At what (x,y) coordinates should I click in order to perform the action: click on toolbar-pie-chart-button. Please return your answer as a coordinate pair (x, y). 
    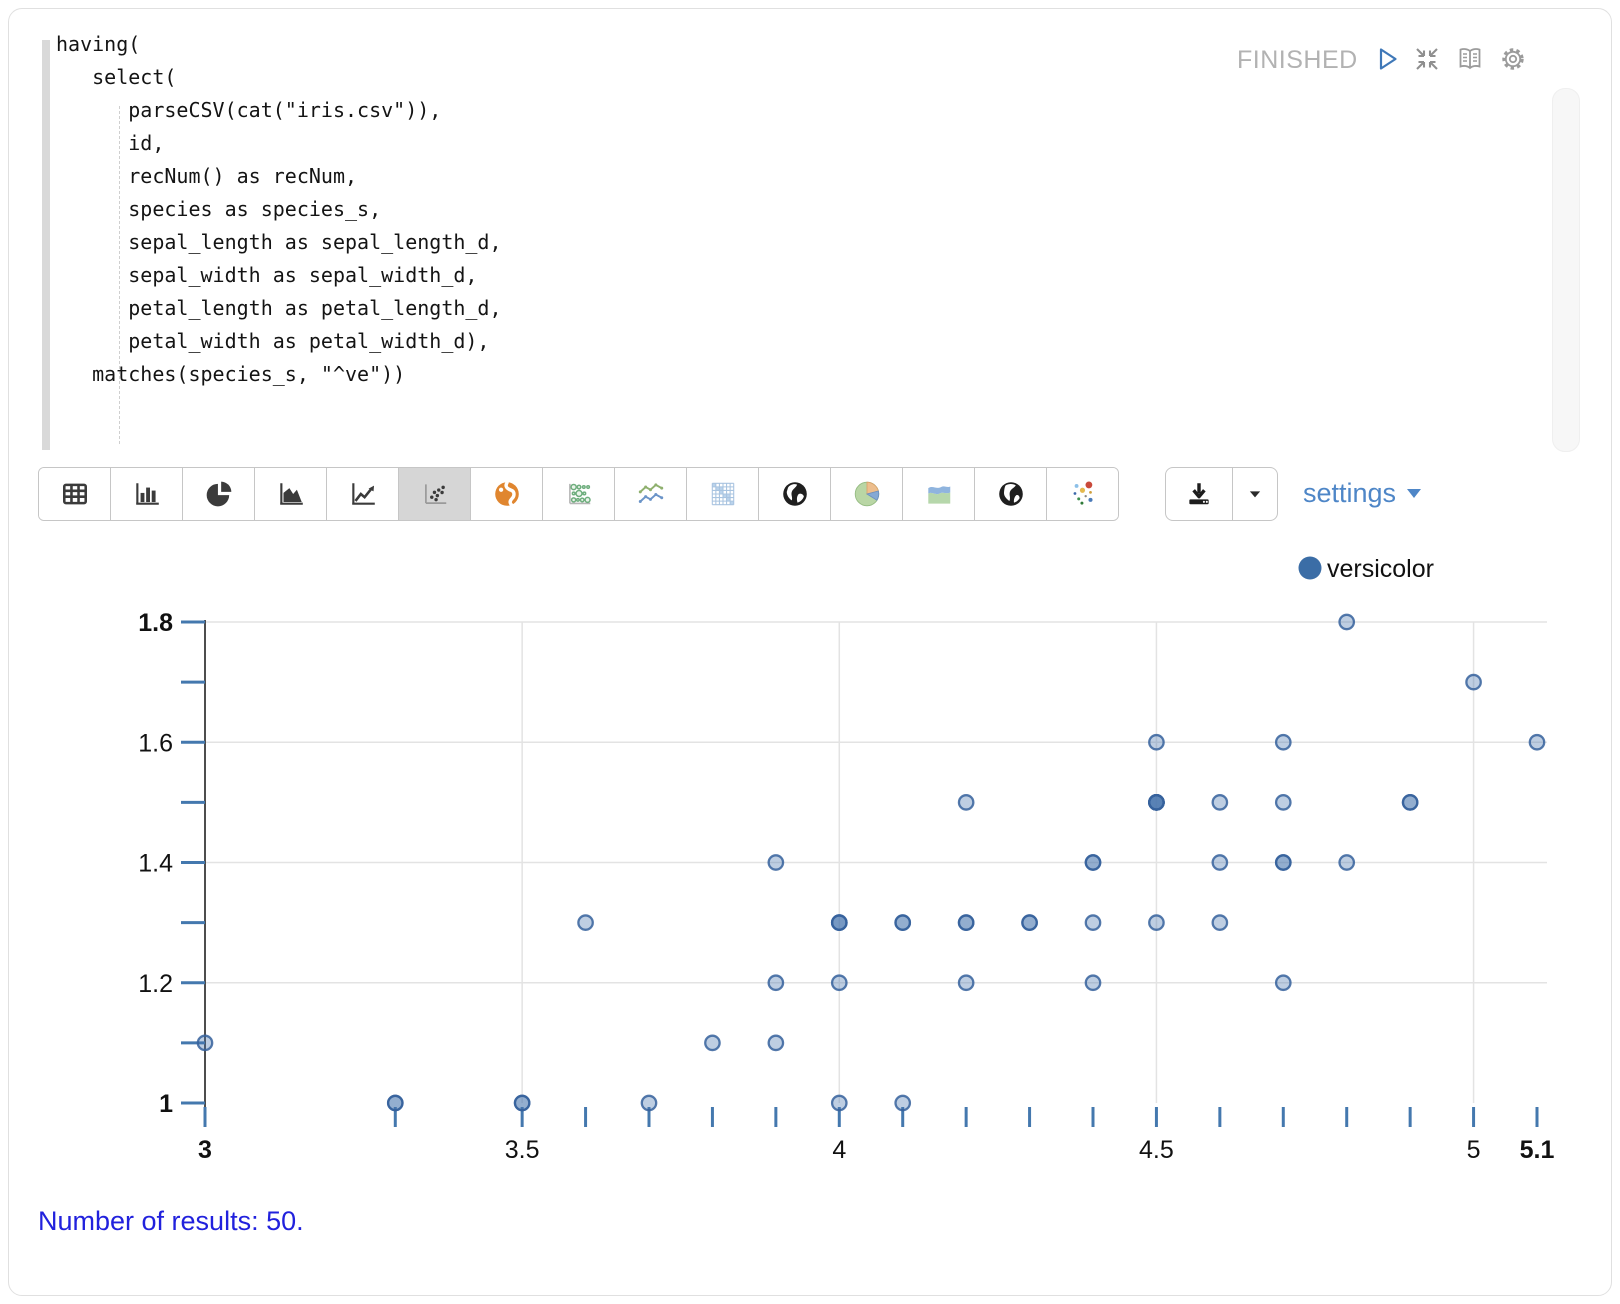
    Looking at the image, I should click on (219, 494).